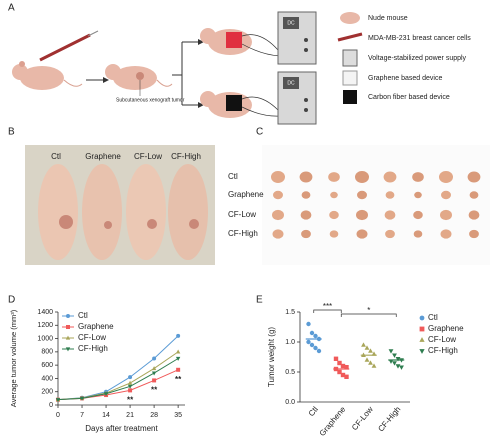 This screenshot has height=447, width=500. I want to click on graphene-device, so click(234, 40).